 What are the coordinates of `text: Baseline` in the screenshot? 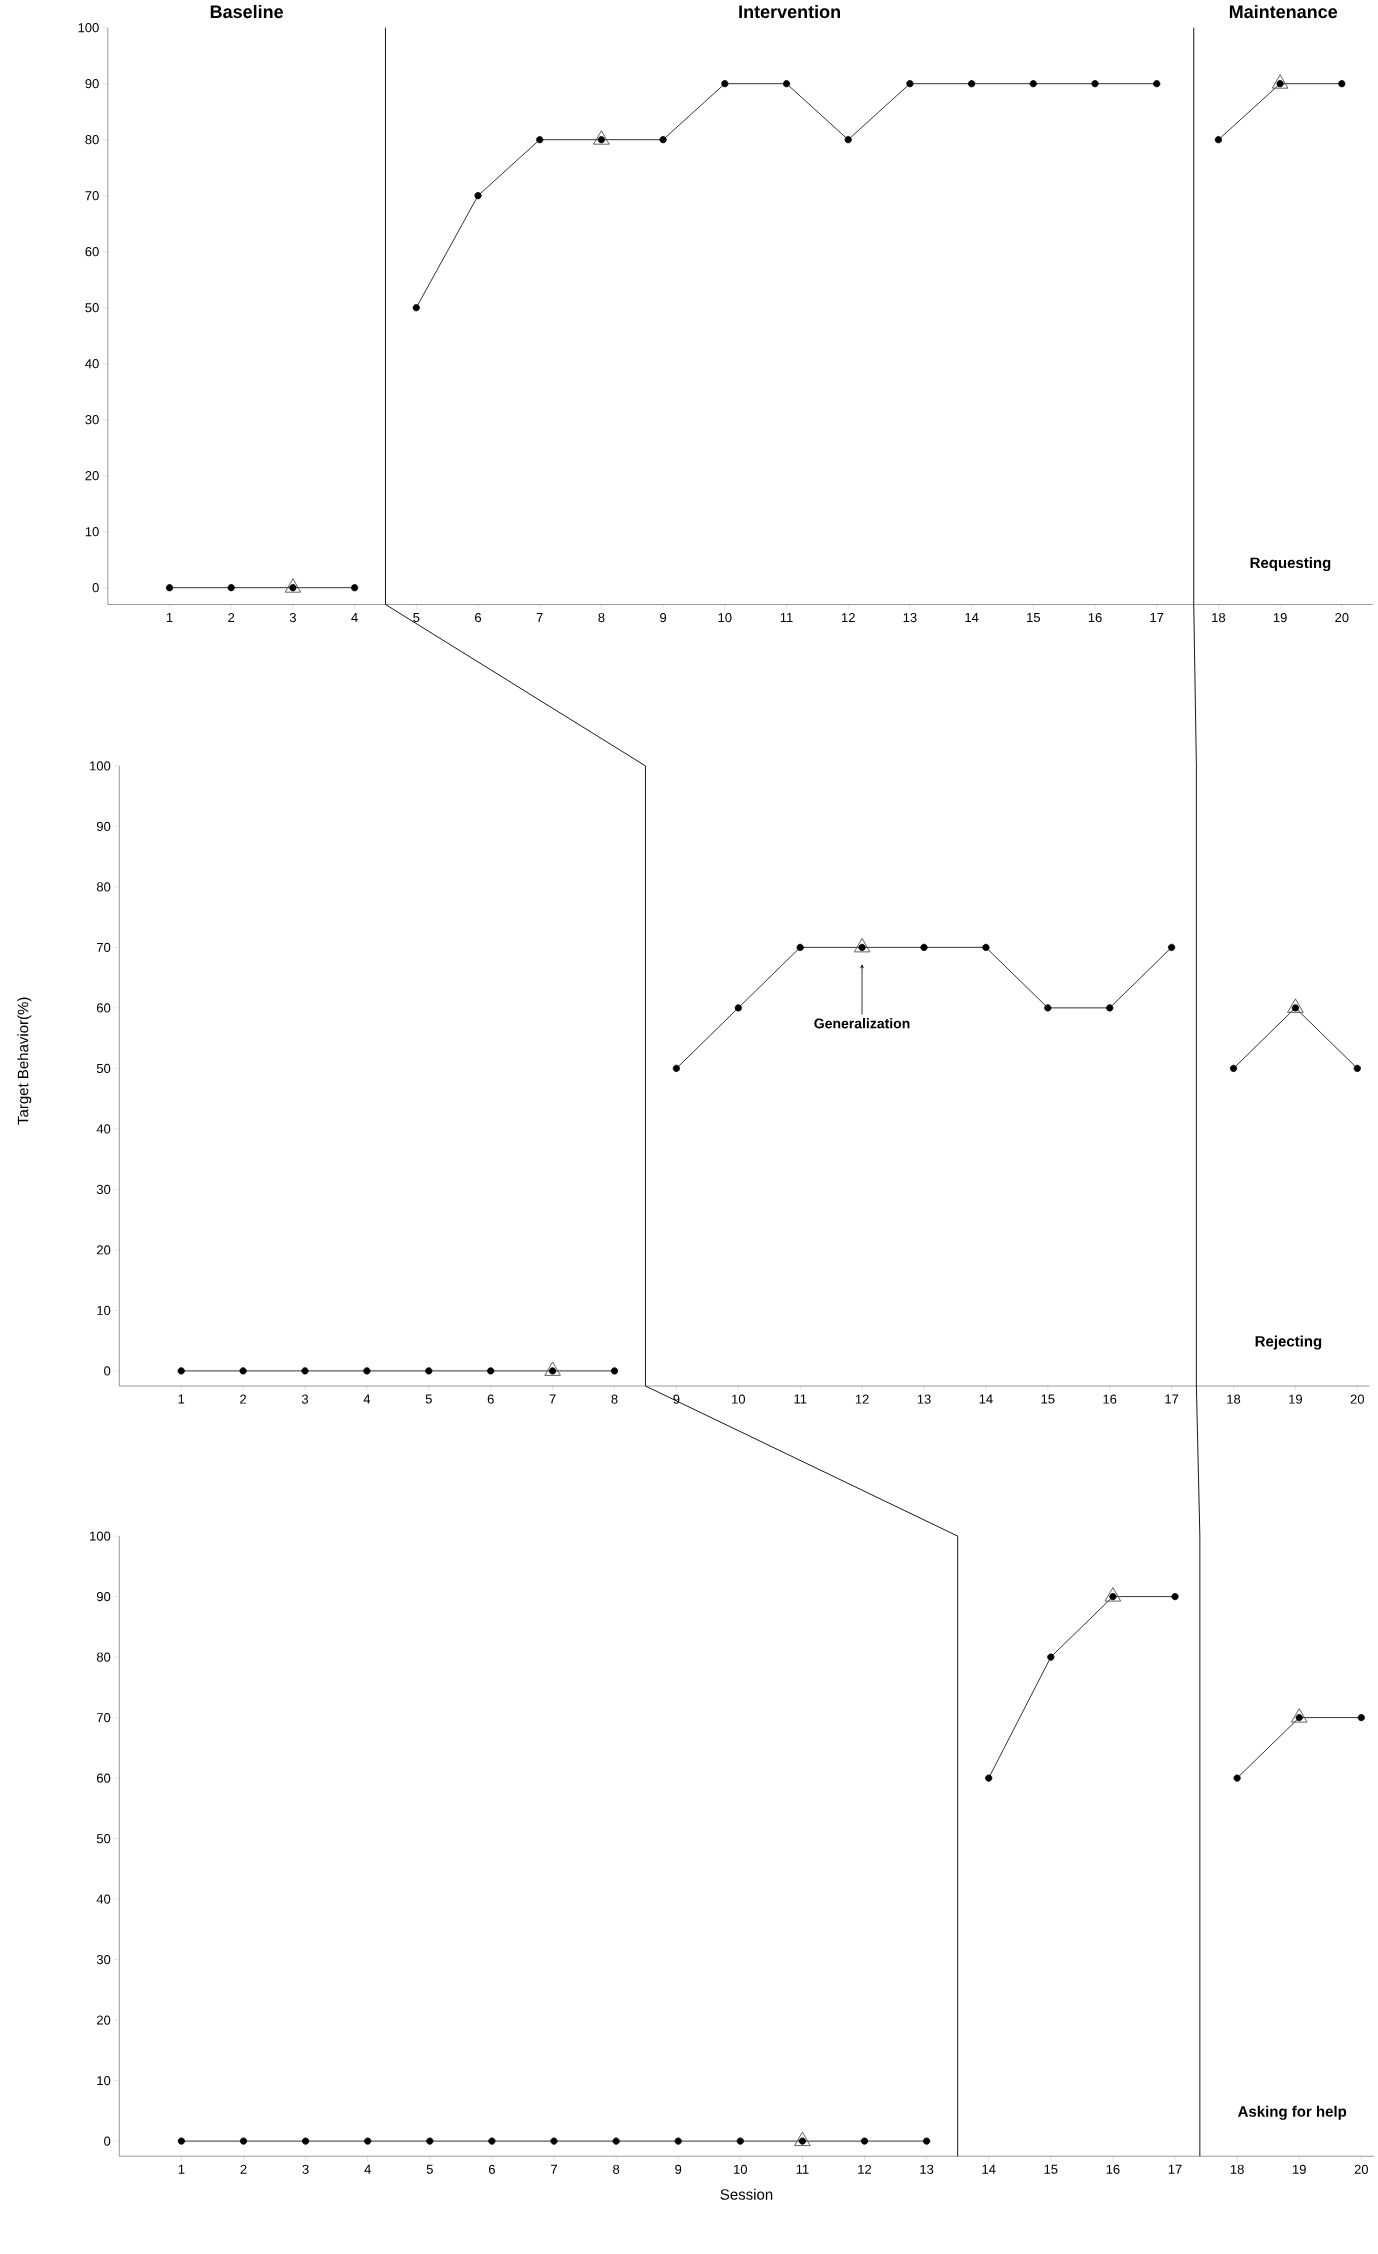 It's located at (247, 11).